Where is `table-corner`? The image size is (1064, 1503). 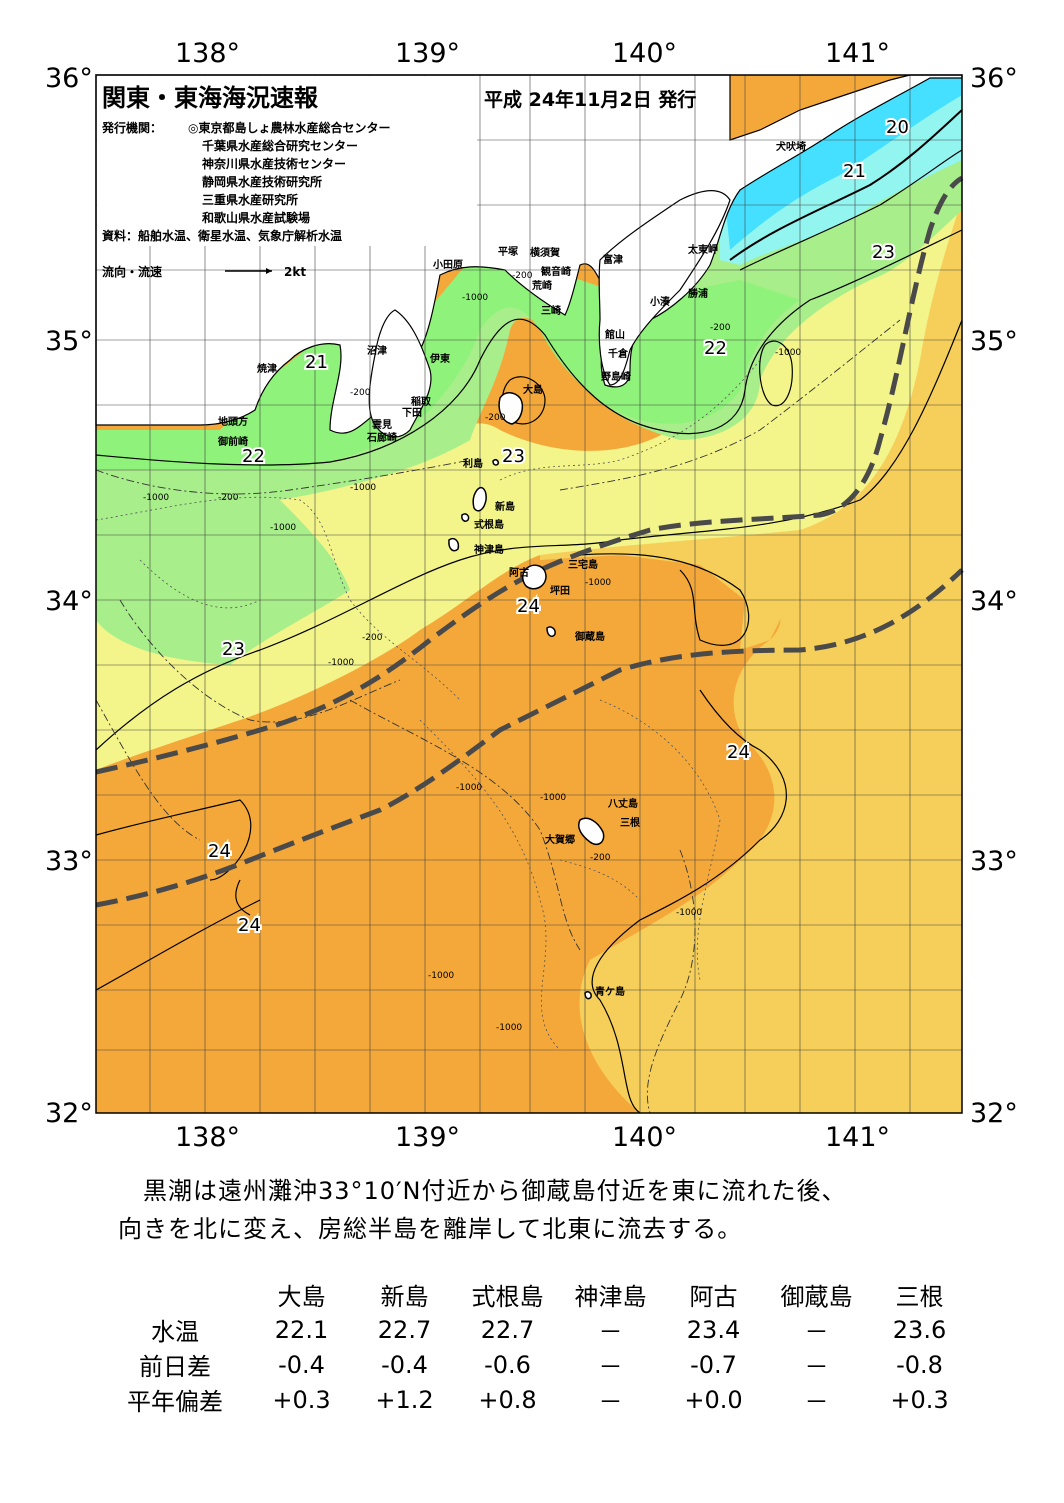
table-corner is located at coordinates (175, 1294).